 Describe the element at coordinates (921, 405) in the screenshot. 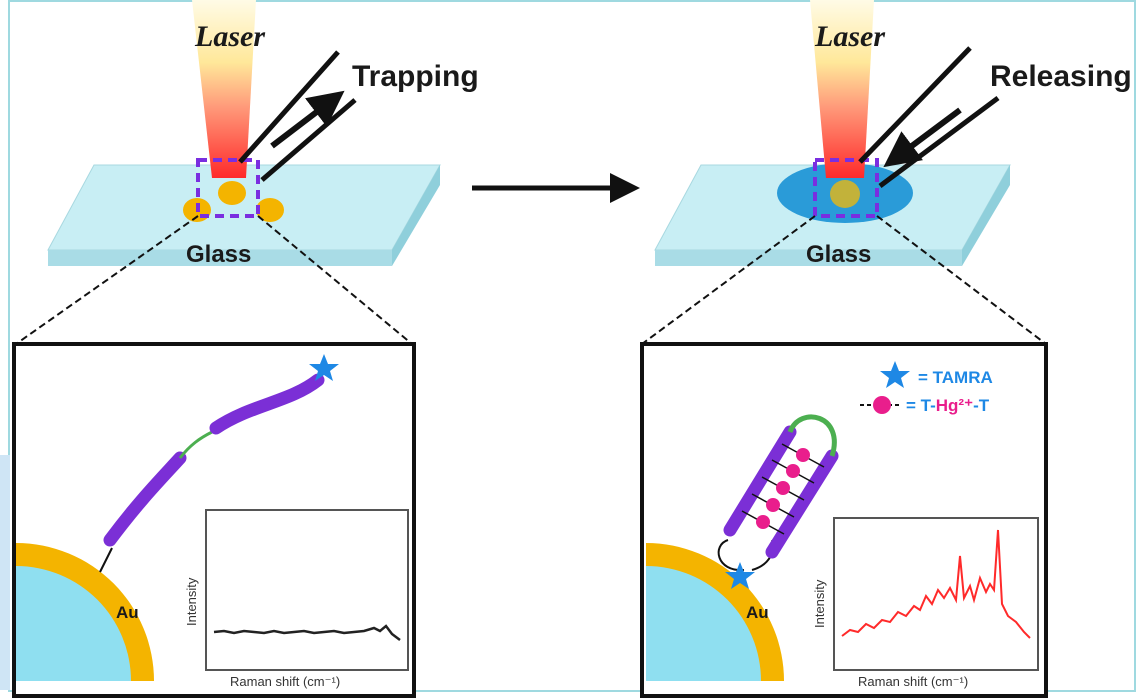

I see `legend-thg-prefix: = T-` at that location.